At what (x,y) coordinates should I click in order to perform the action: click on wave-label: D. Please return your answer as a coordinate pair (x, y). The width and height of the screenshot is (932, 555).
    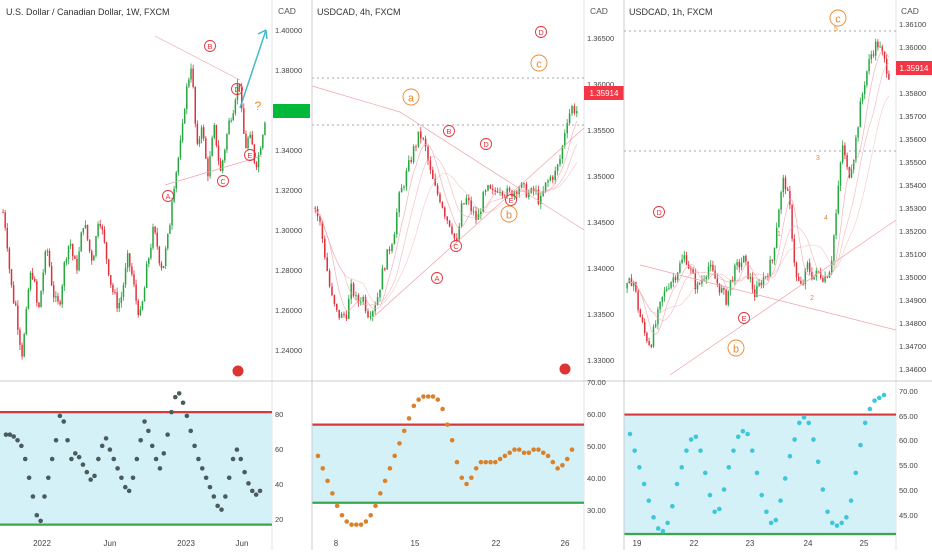
    Looking at the image, I should click on (236, 89).